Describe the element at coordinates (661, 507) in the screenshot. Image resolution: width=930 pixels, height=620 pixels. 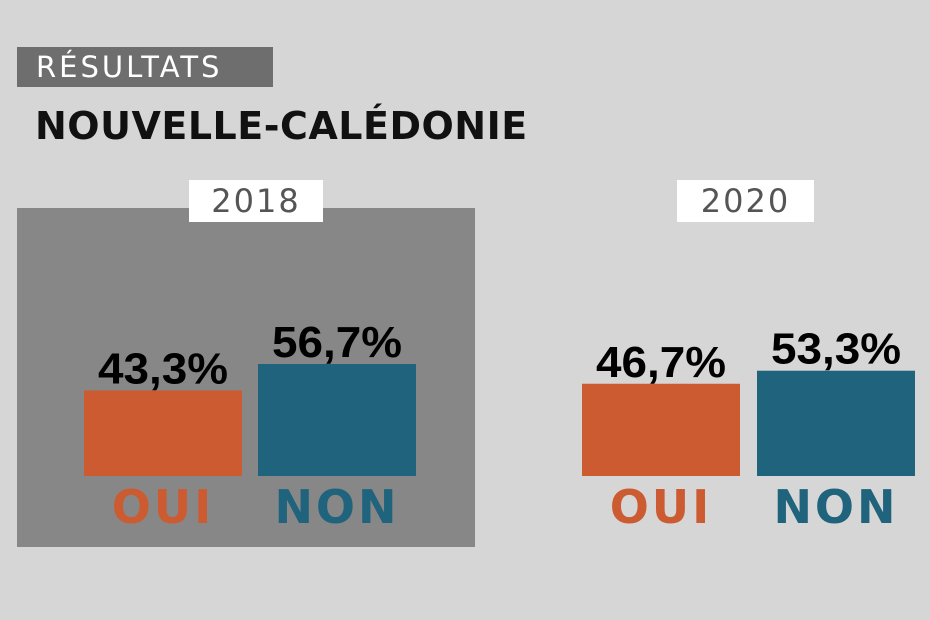
I see `category-label-2020-oui: OUI` at that location.